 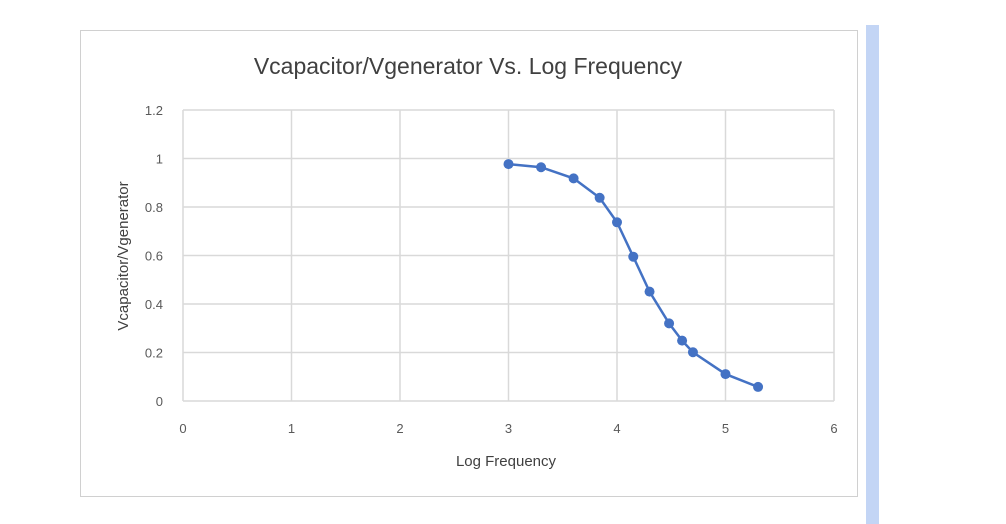 I want to click on x-axis-label: Log Frequency, so click(x=506, y=461).